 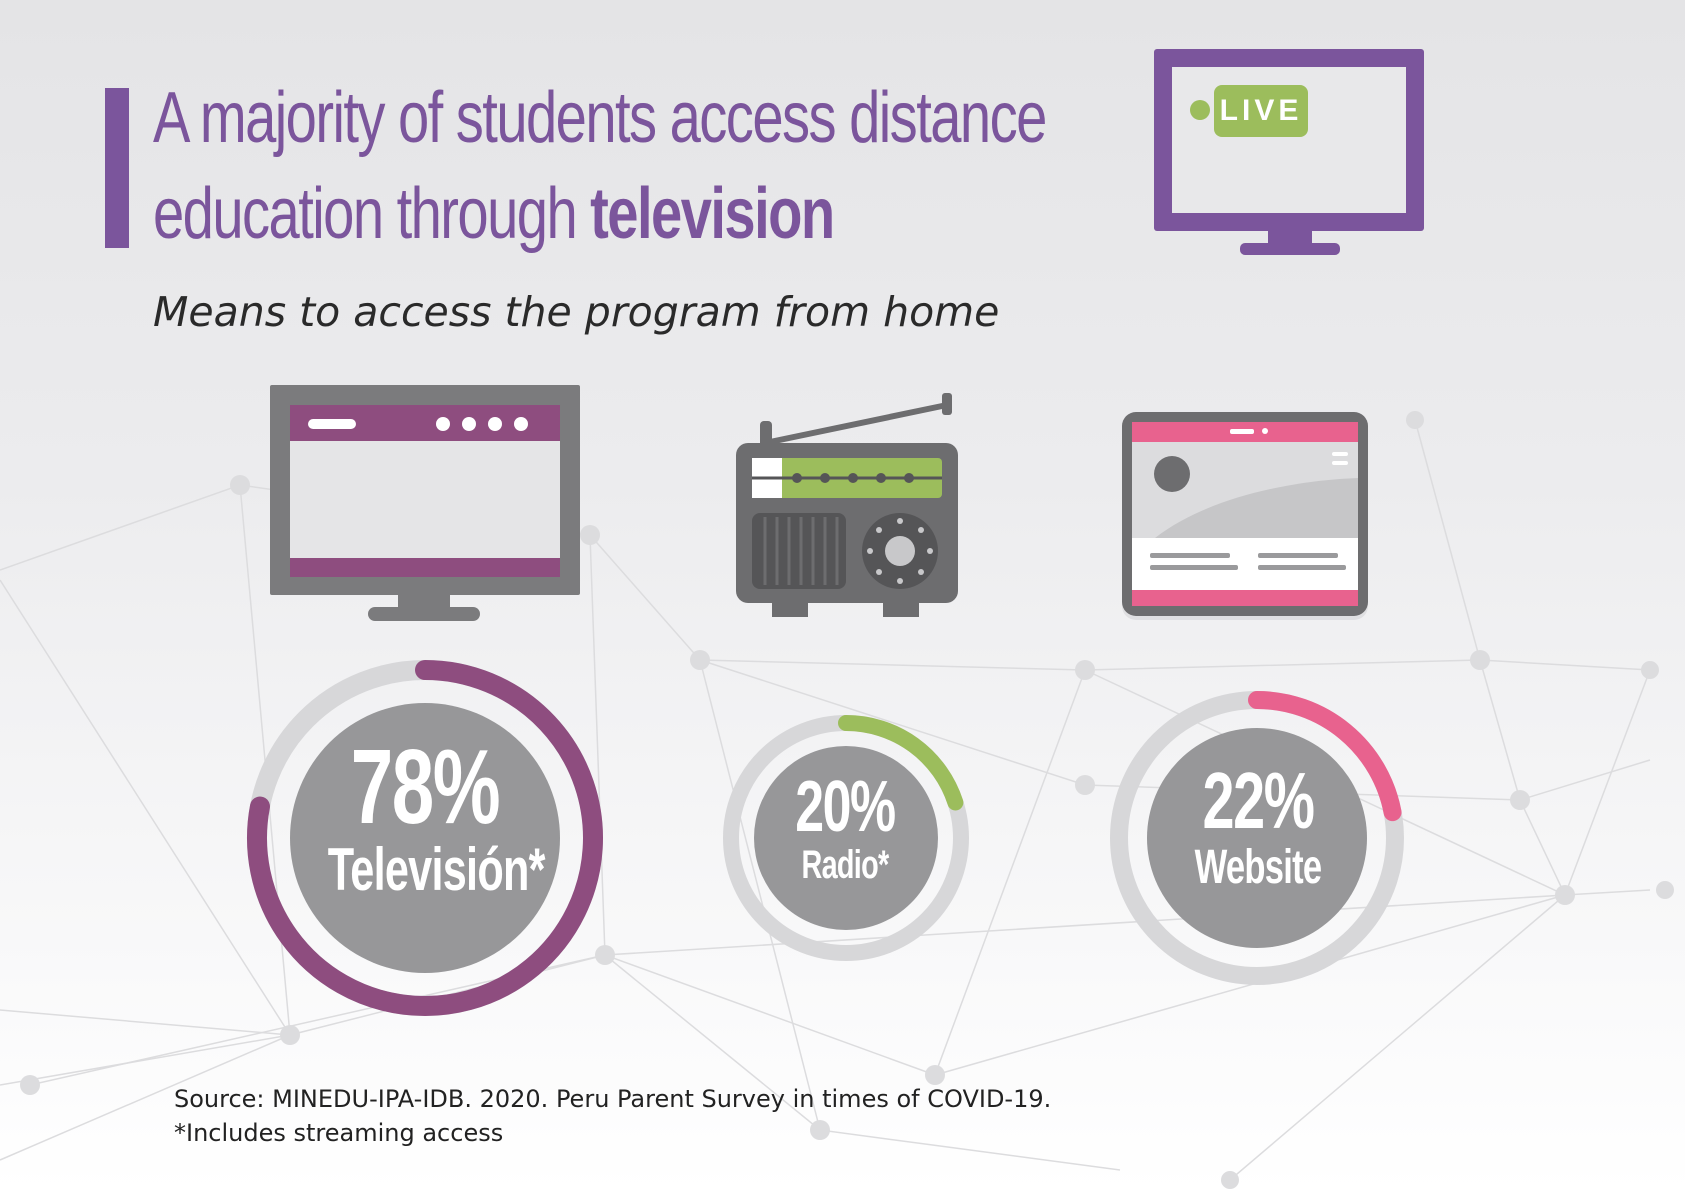 I want to click on radio-center-disc, so click(x=846, y=838).